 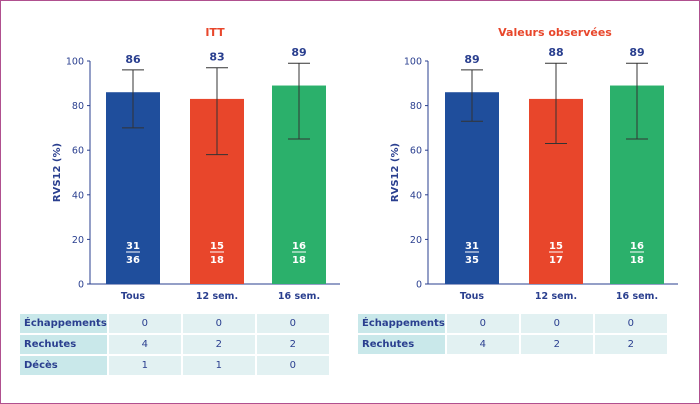 I want to click on denominator-label: 36, so click(x=133, y=260).